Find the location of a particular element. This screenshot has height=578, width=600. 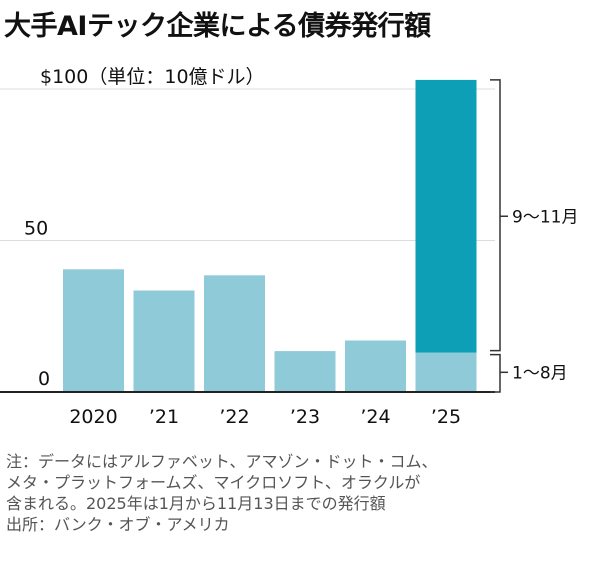

x-tick-label-2: ’22 is located at coordinates (234, 417).